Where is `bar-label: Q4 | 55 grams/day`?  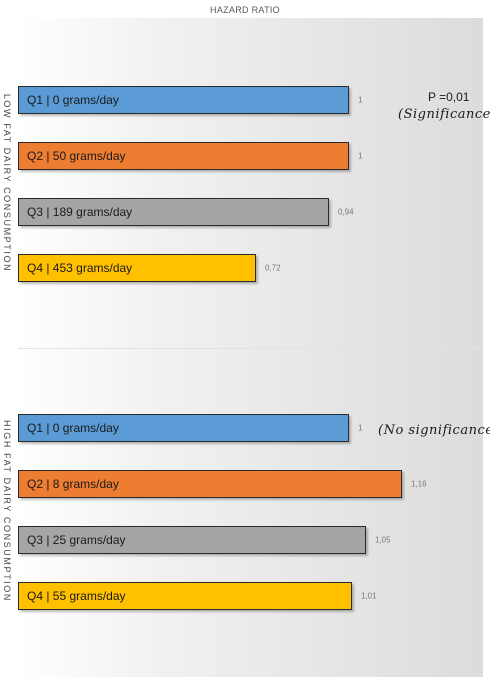
bar-label: Q4 | 55 grams/day is located at coordinates (76, 596).